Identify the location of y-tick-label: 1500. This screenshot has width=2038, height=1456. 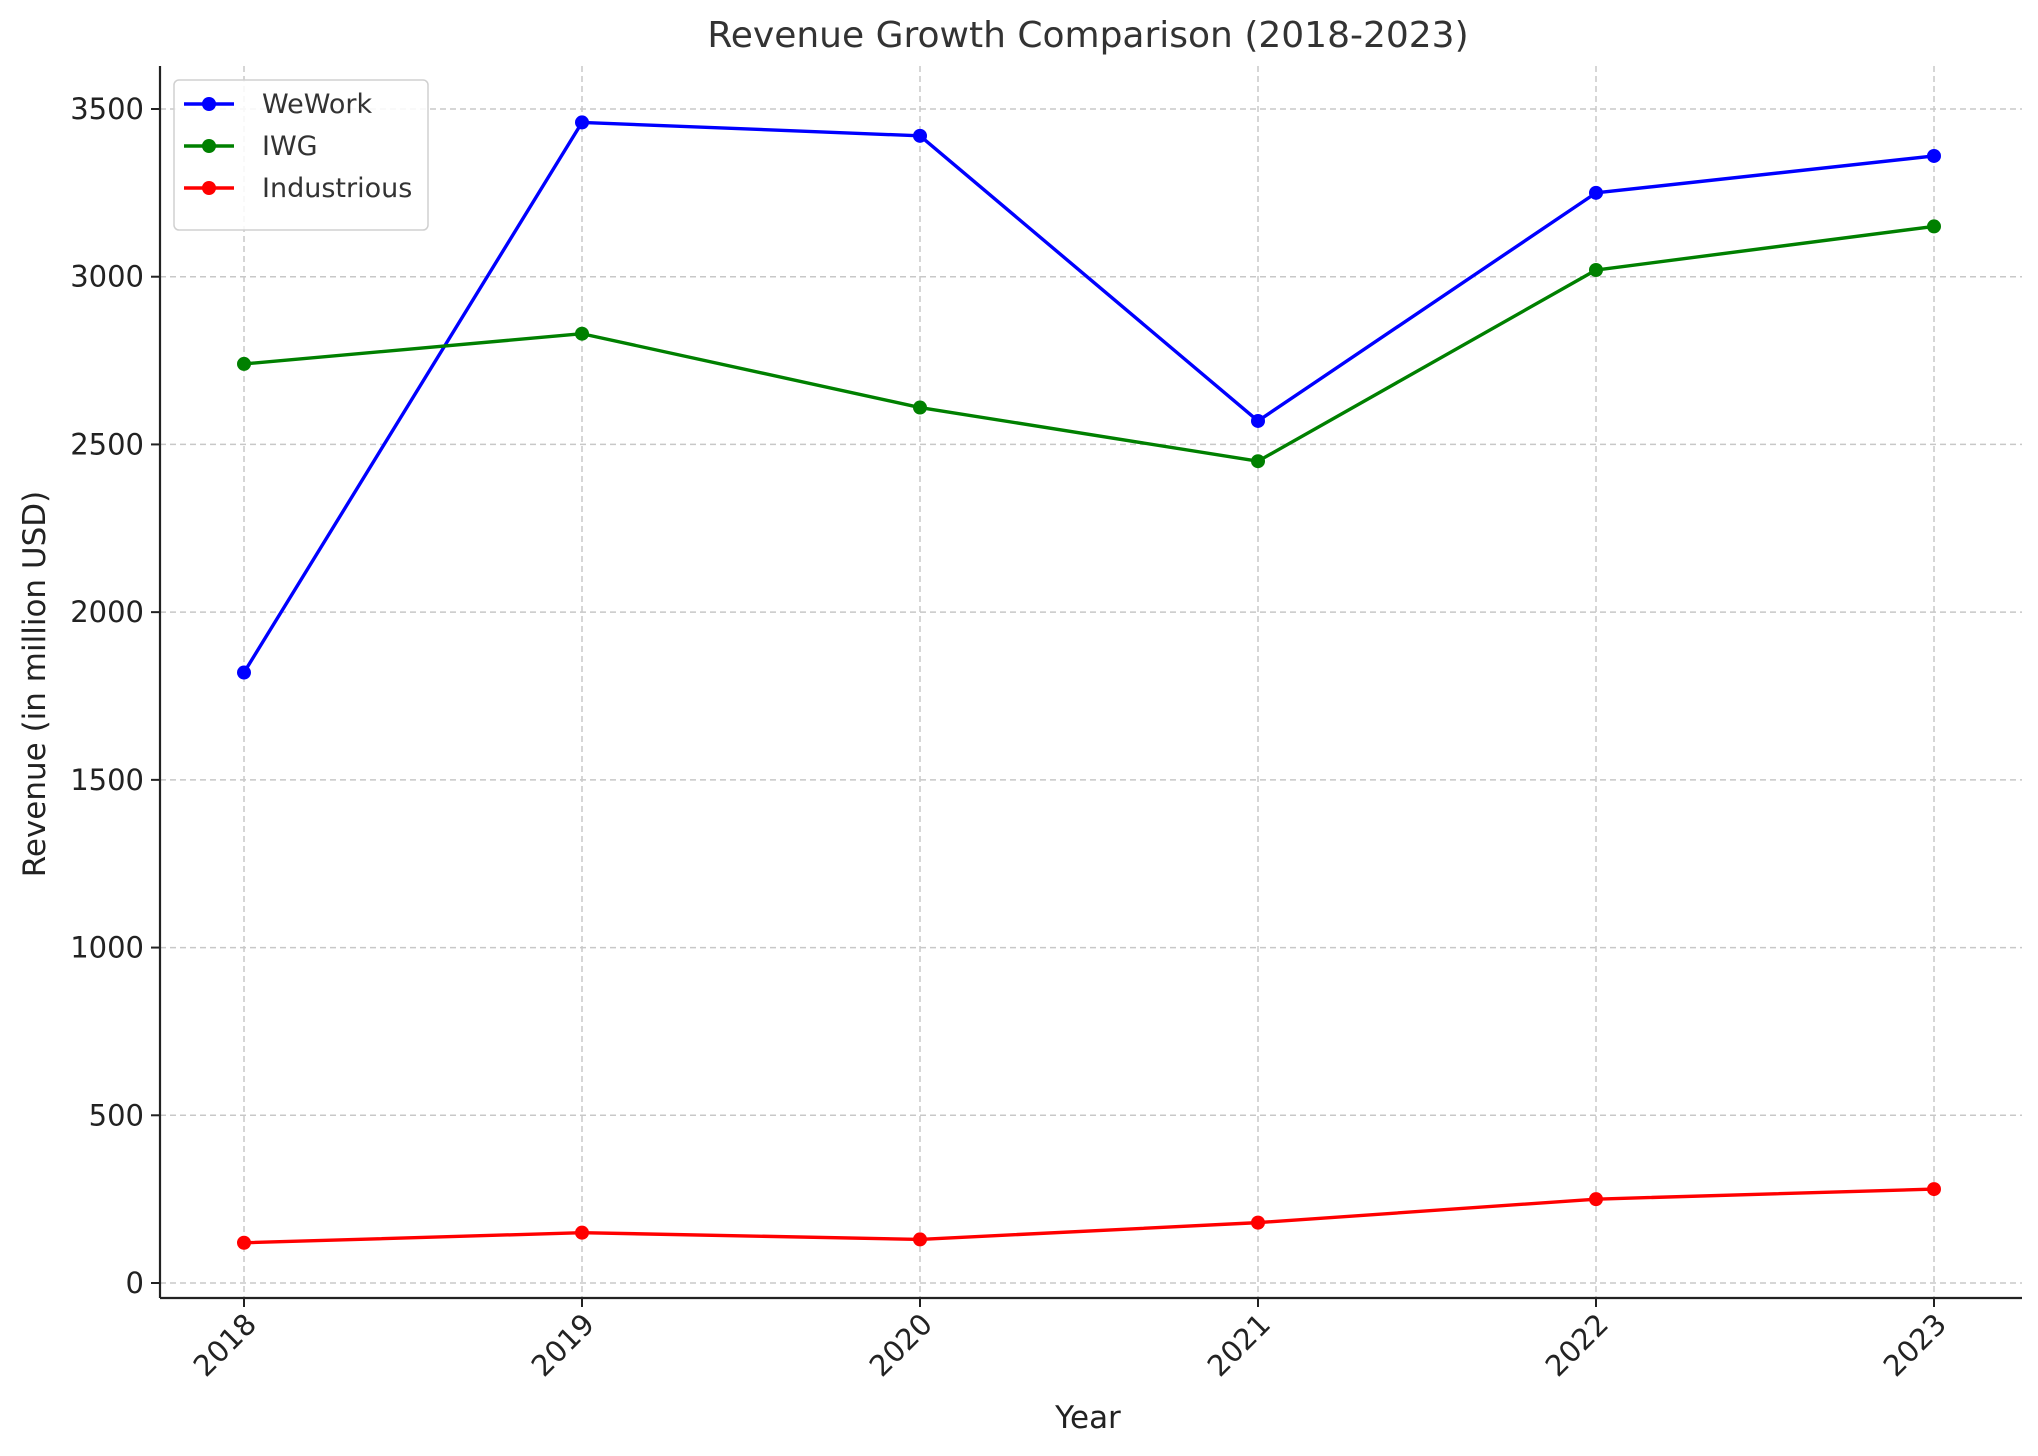
(107, 780).